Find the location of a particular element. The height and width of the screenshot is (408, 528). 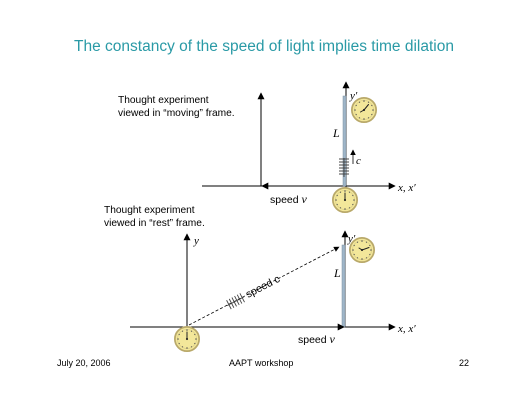

bottom-moving-clock-hands is located at coordinates (364, 249).